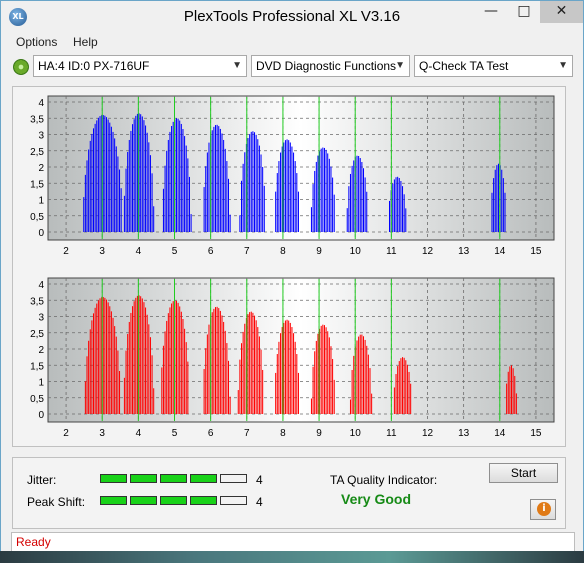 The image size is (584, 563). Describe the element at coordinates (41, 136) in the screenshot. I see `y-tick-label: 3` at that location.